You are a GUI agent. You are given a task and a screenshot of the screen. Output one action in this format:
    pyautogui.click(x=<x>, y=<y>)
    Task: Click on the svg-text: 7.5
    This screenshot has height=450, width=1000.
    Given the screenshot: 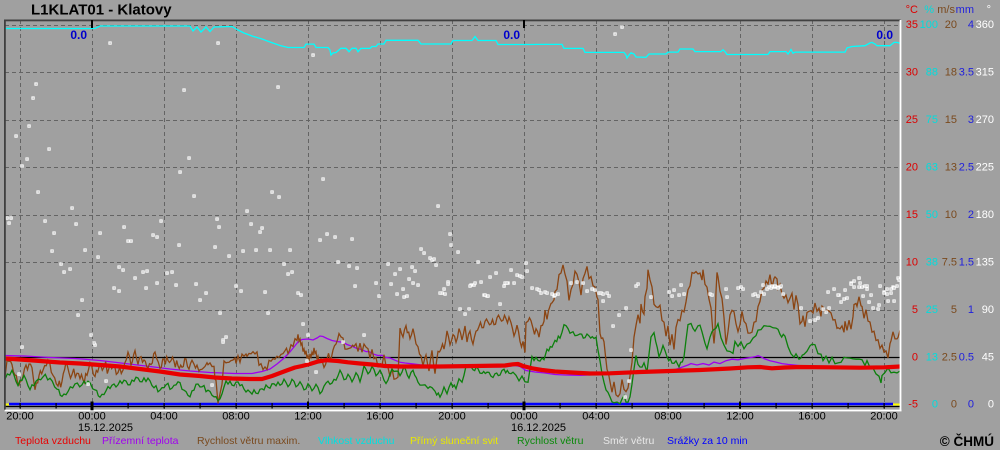 What is the action you would take?
    pyautogui.click(x=949, y=262)
    